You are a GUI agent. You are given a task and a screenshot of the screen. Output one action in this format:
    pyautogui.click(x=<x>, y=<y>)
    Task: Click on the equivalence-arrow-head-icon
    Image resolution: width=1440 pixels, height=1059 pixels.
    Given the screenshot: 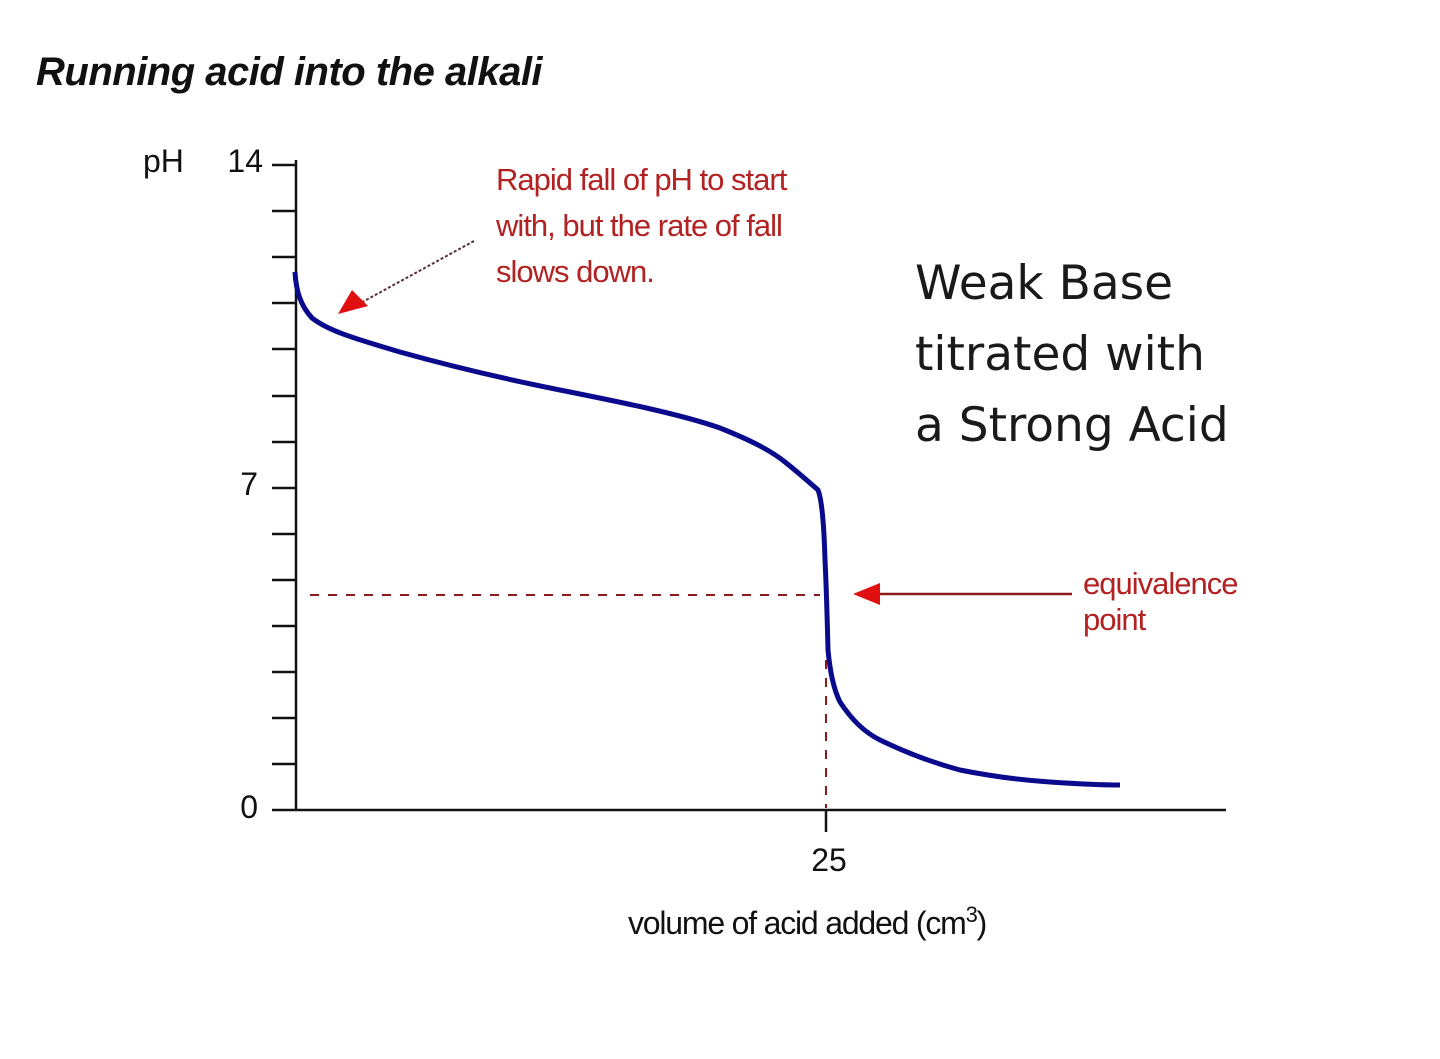 What is the action you would take?
    pyautogui.click(x=866, y=594)
    